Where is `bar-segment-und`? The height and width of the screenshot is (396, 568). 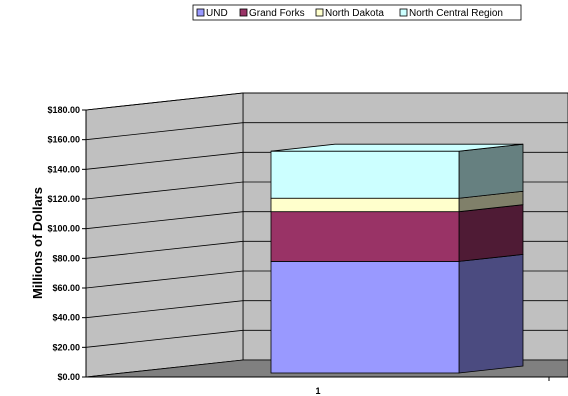
bar-segment-und is located at coordinates (365, 317).